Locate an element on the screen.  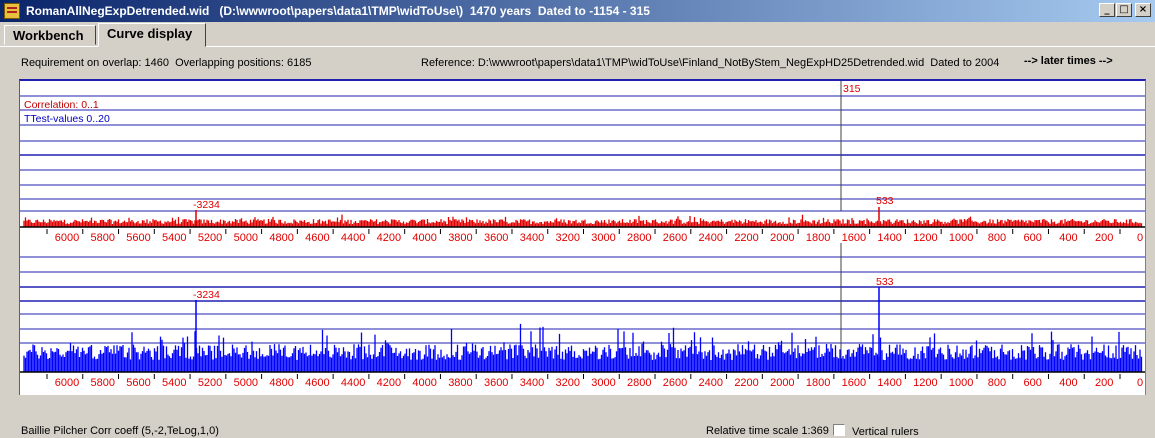
tab-divider is located at coordinates (577, 46).